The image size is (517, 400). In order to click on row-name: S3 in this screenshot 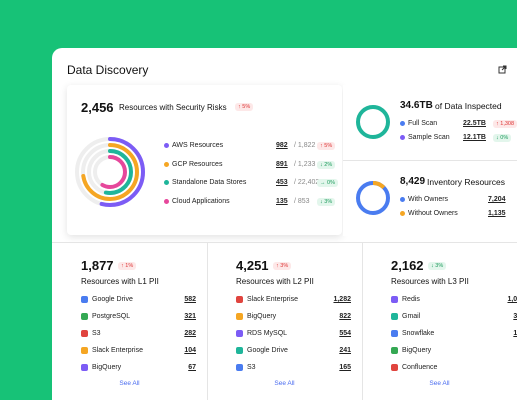, I will do `click(96, 333)`.